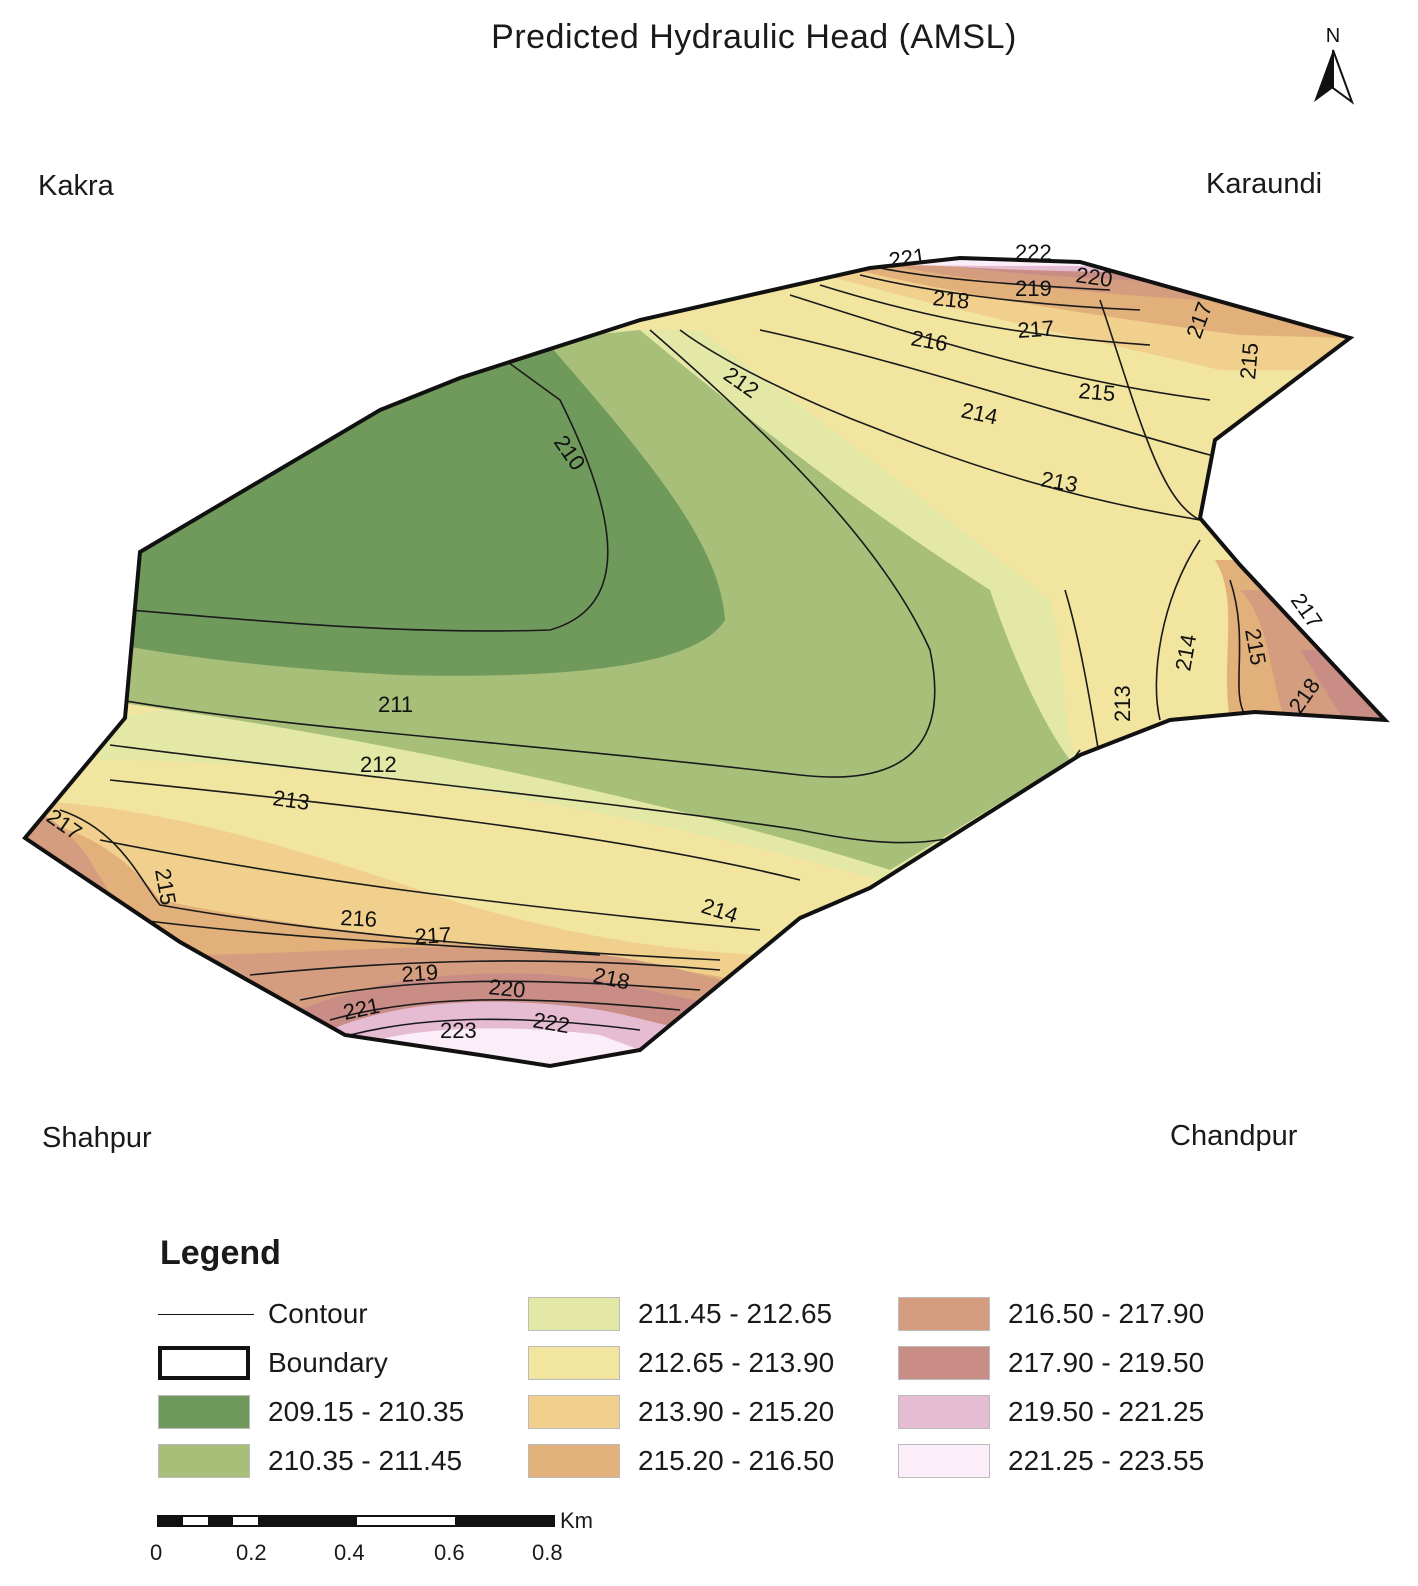 Image resolution: width=1418 pixels, height=1586 pixels. I want to click on legend-class-item: 210.35 - 211.45, so click(310, 1461).